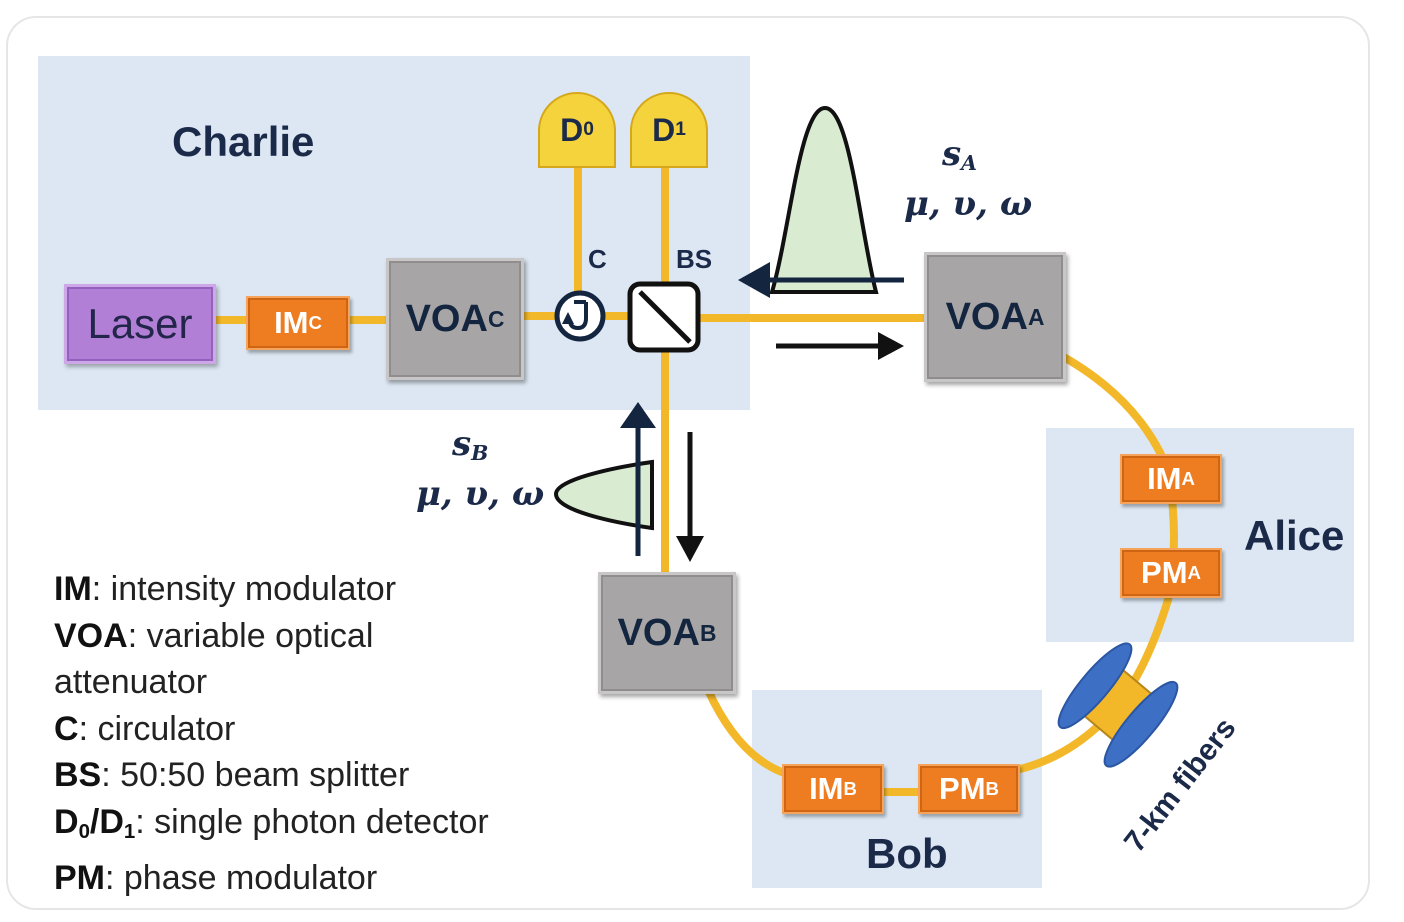  I want to click on bs-label: BS, so click(694, 259).